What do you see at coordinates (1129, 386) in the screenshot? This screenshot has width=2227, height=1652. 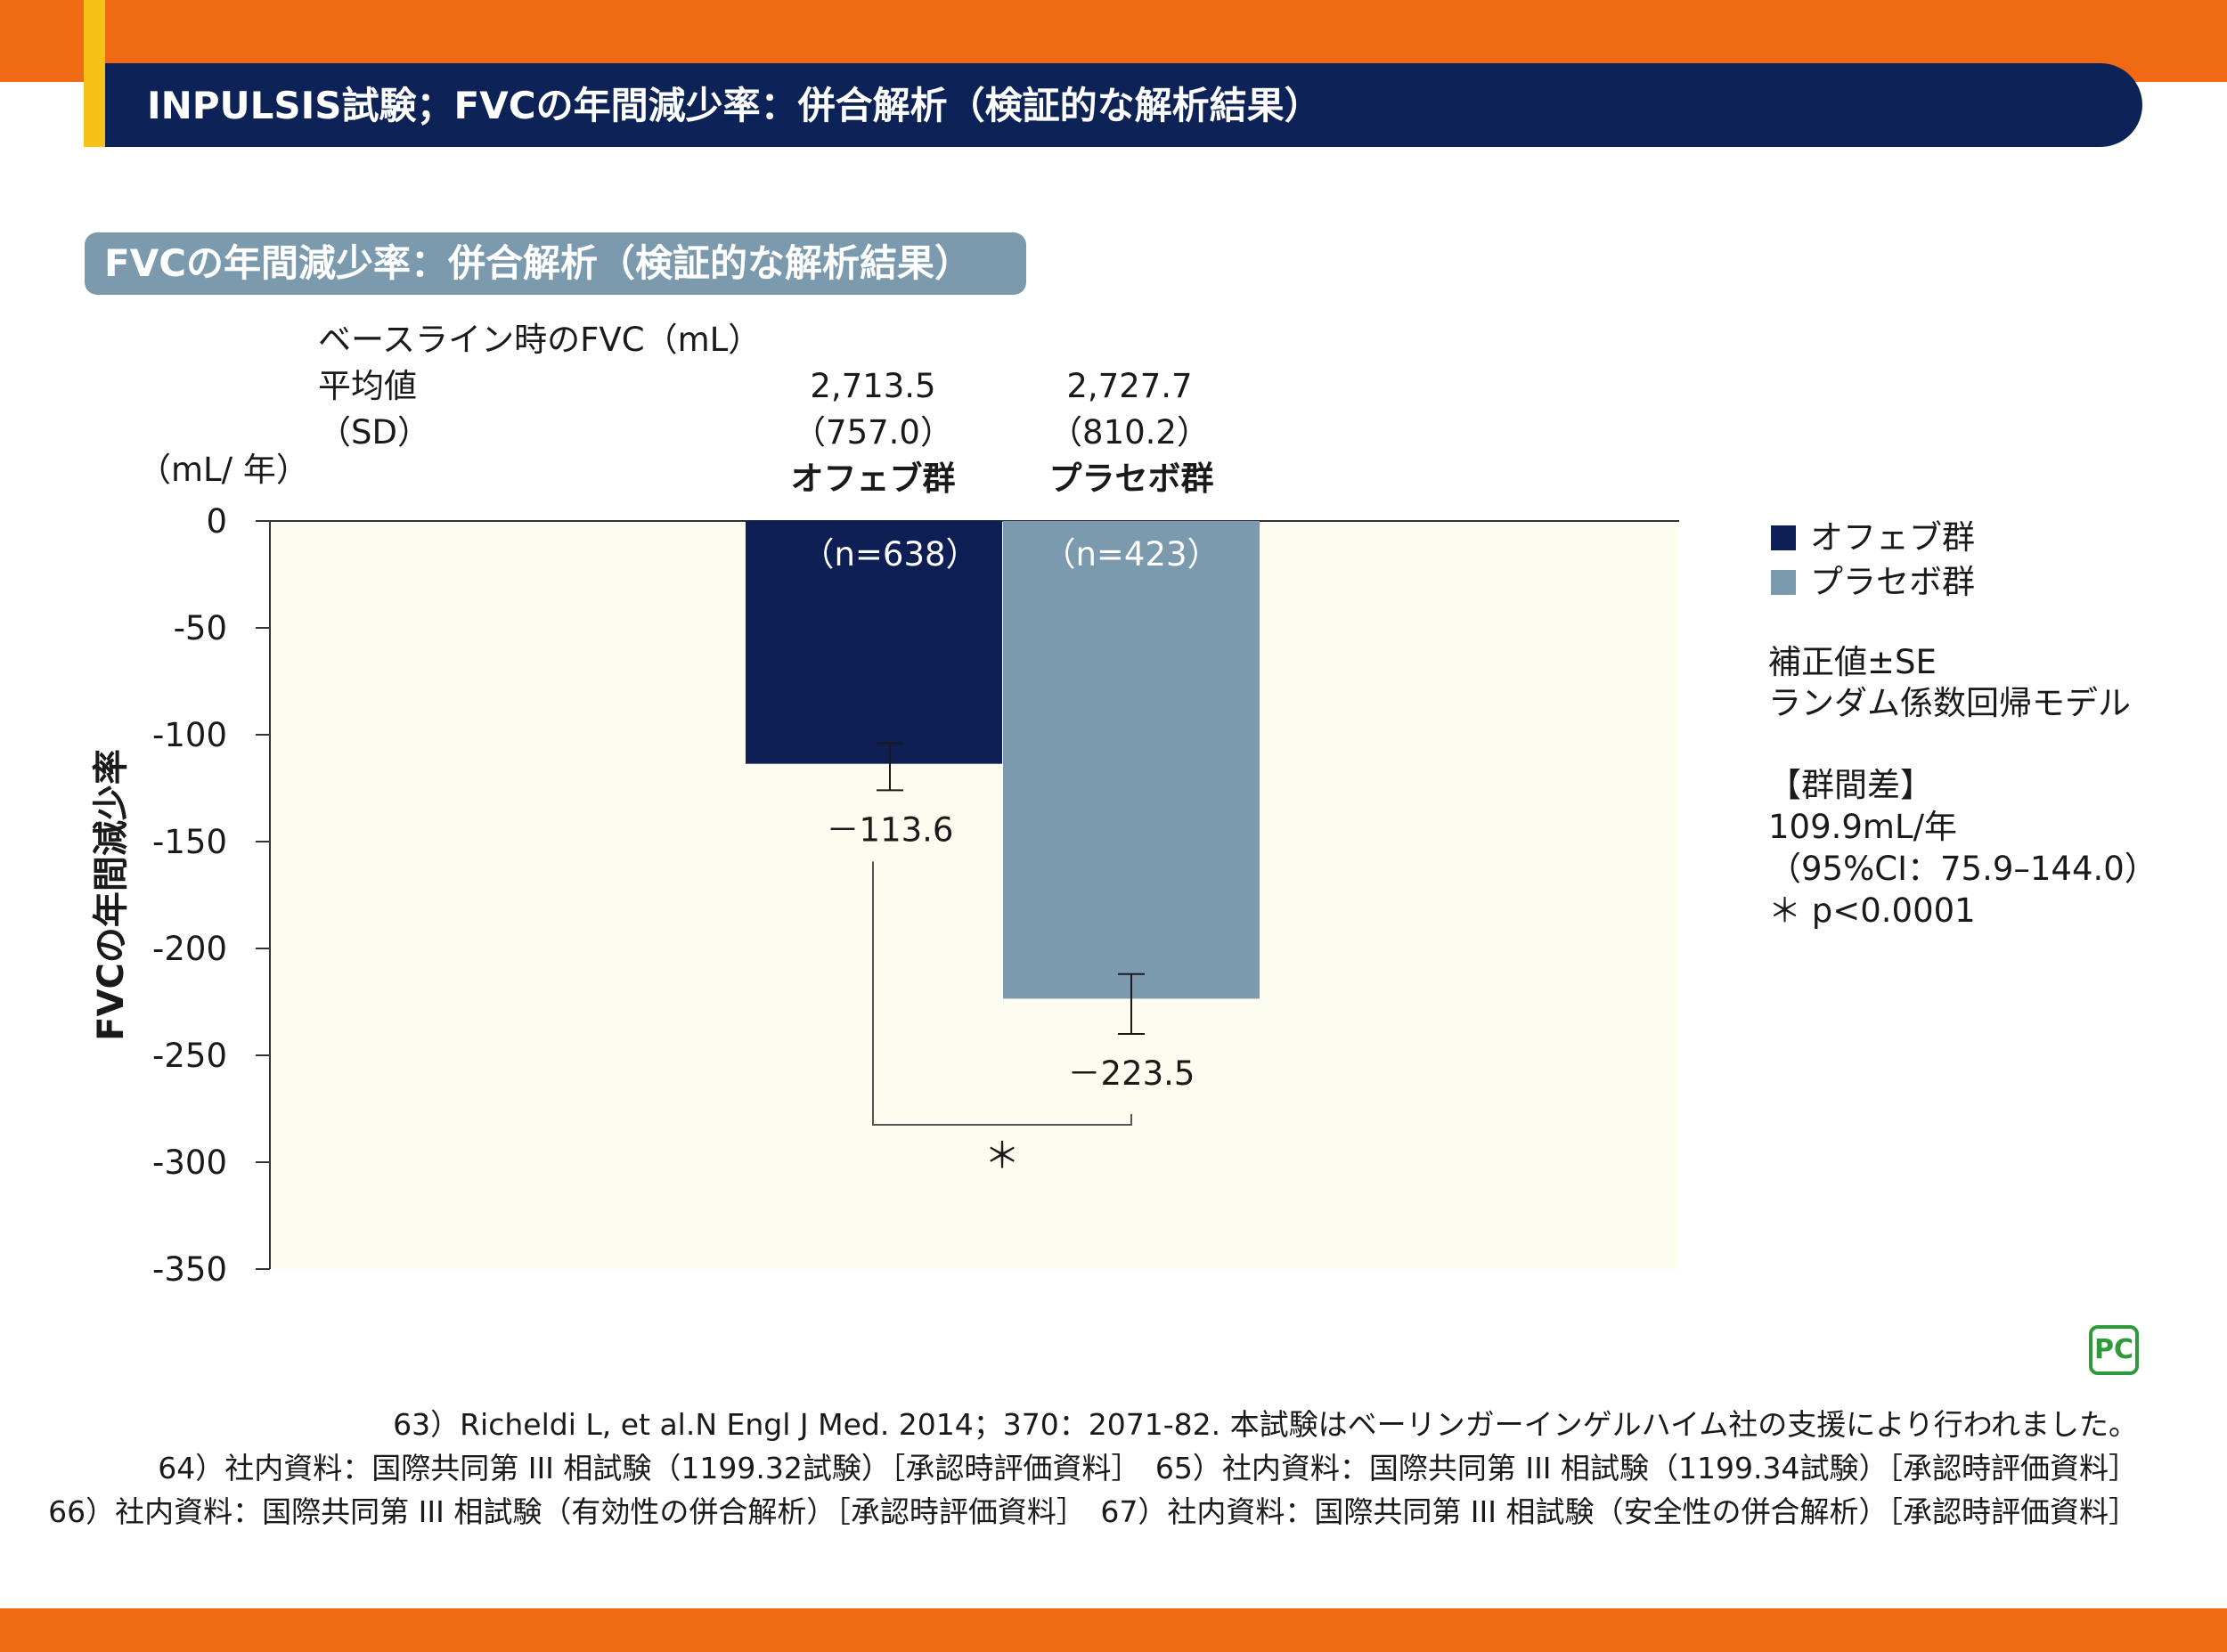 I see `placebo-baseline-mean: 2,727.7` at bounding box center [1129, 386].